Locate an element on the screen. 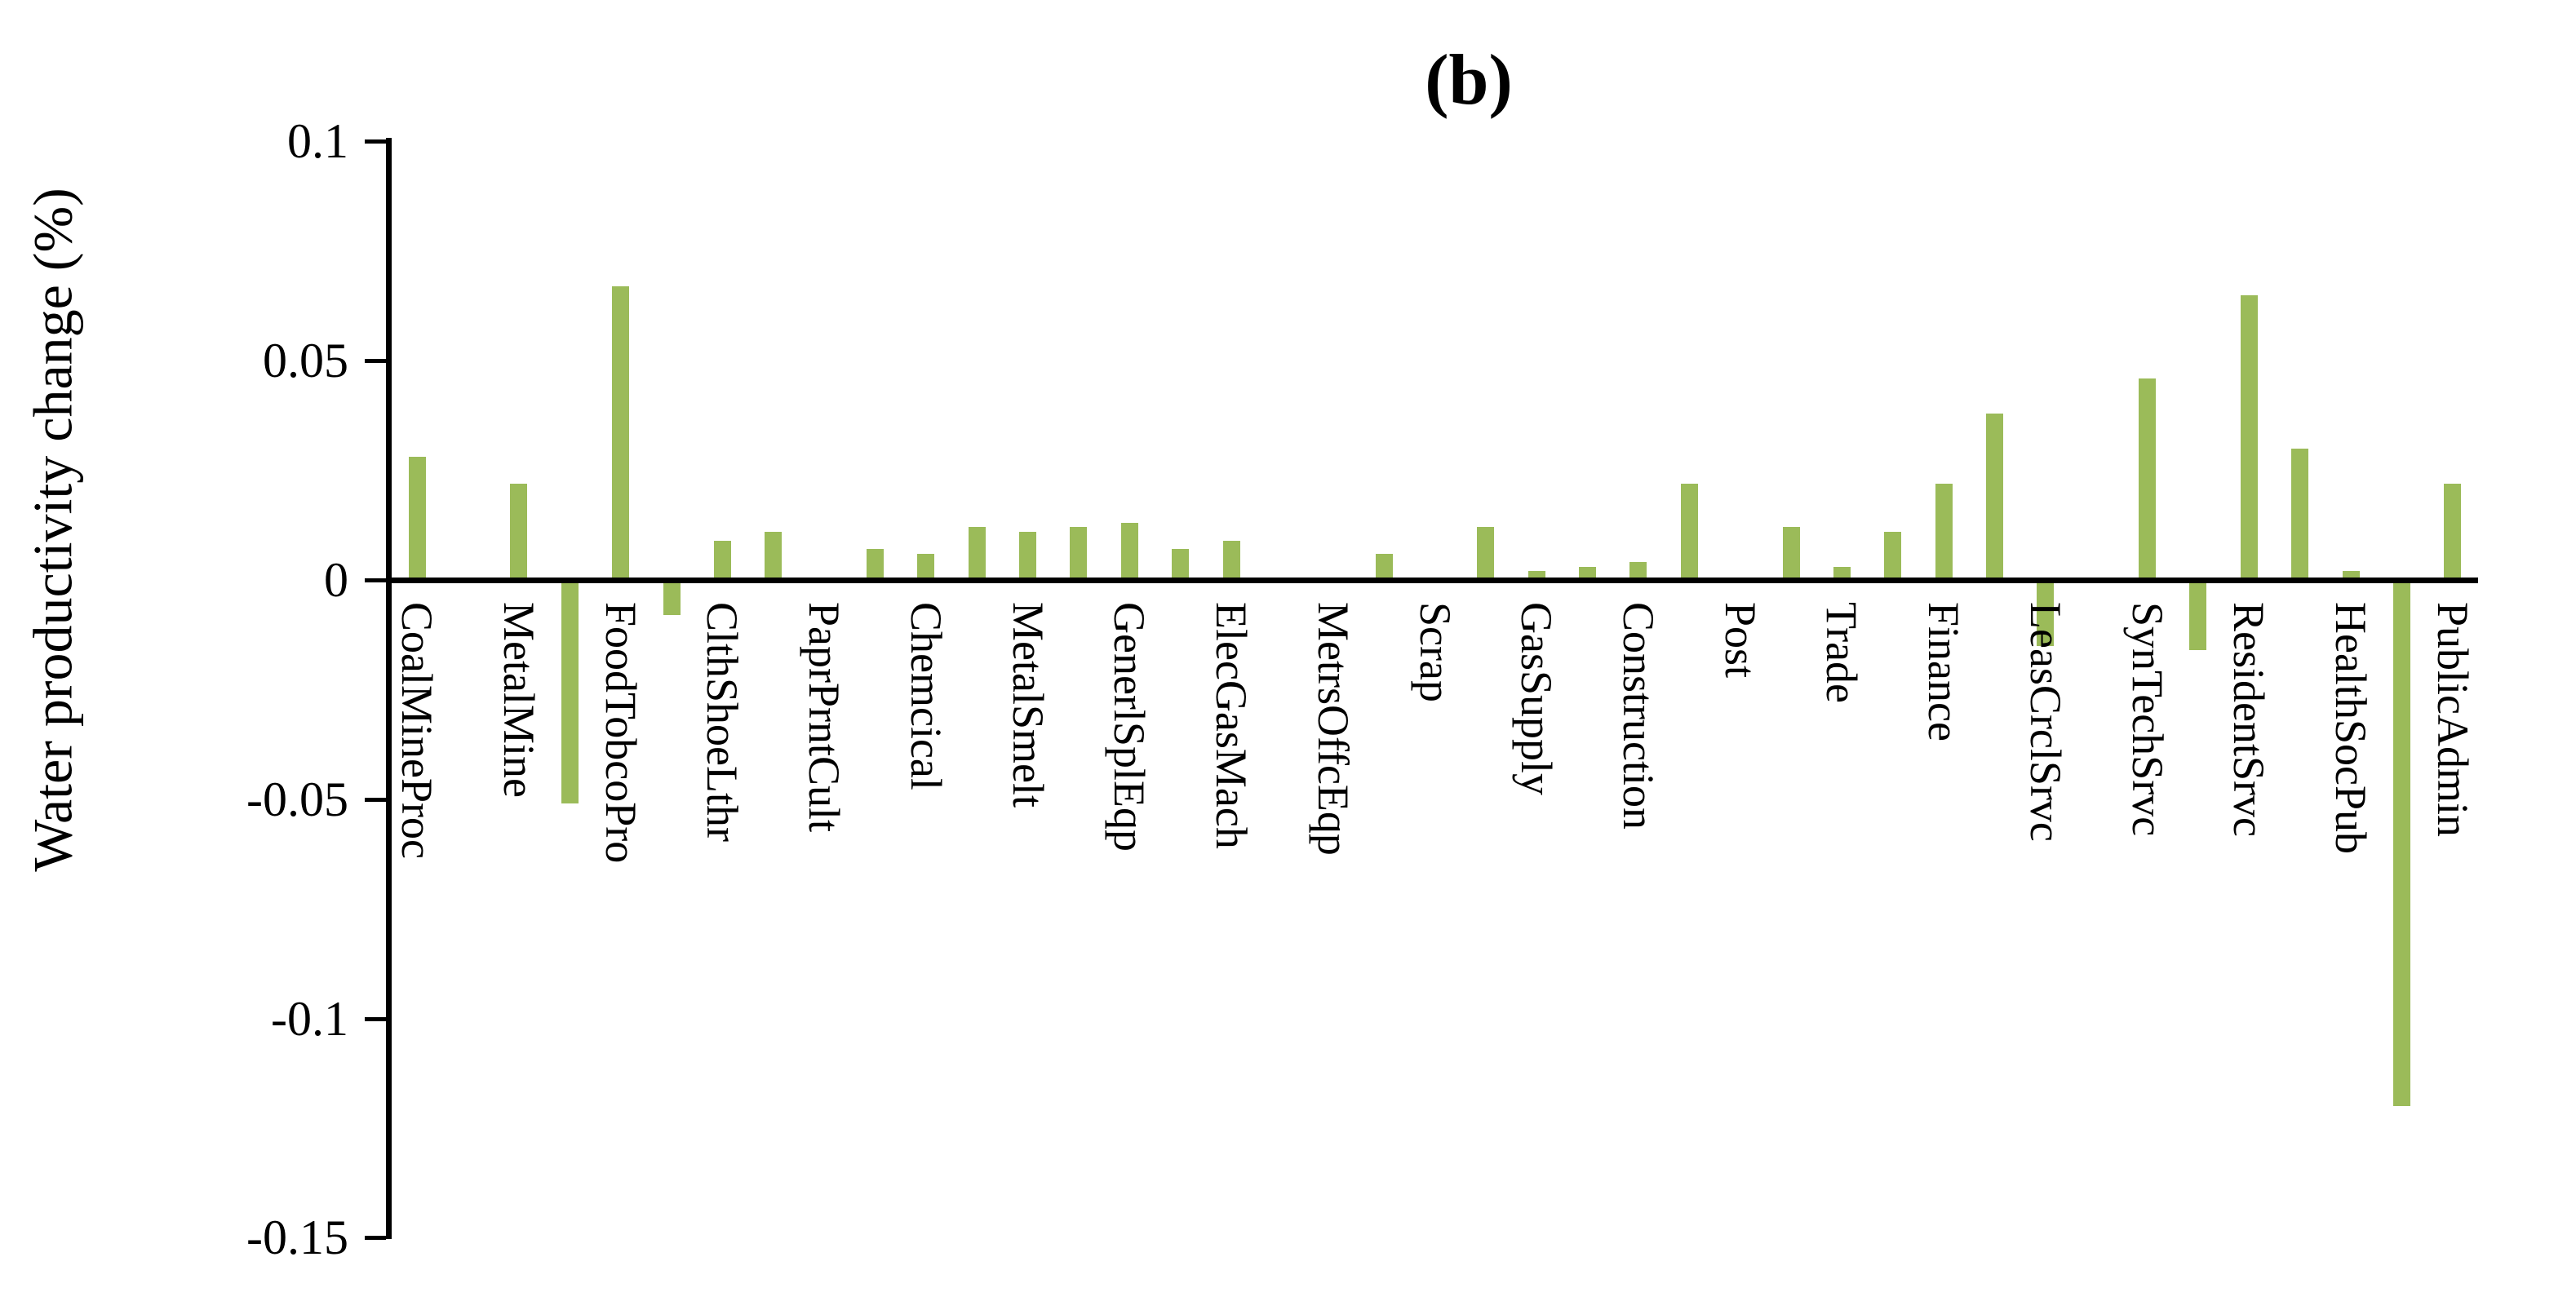 The width and height of the screenshot is (2576, 1310). category-label: Scrap is located at coordinates (1435, 652).